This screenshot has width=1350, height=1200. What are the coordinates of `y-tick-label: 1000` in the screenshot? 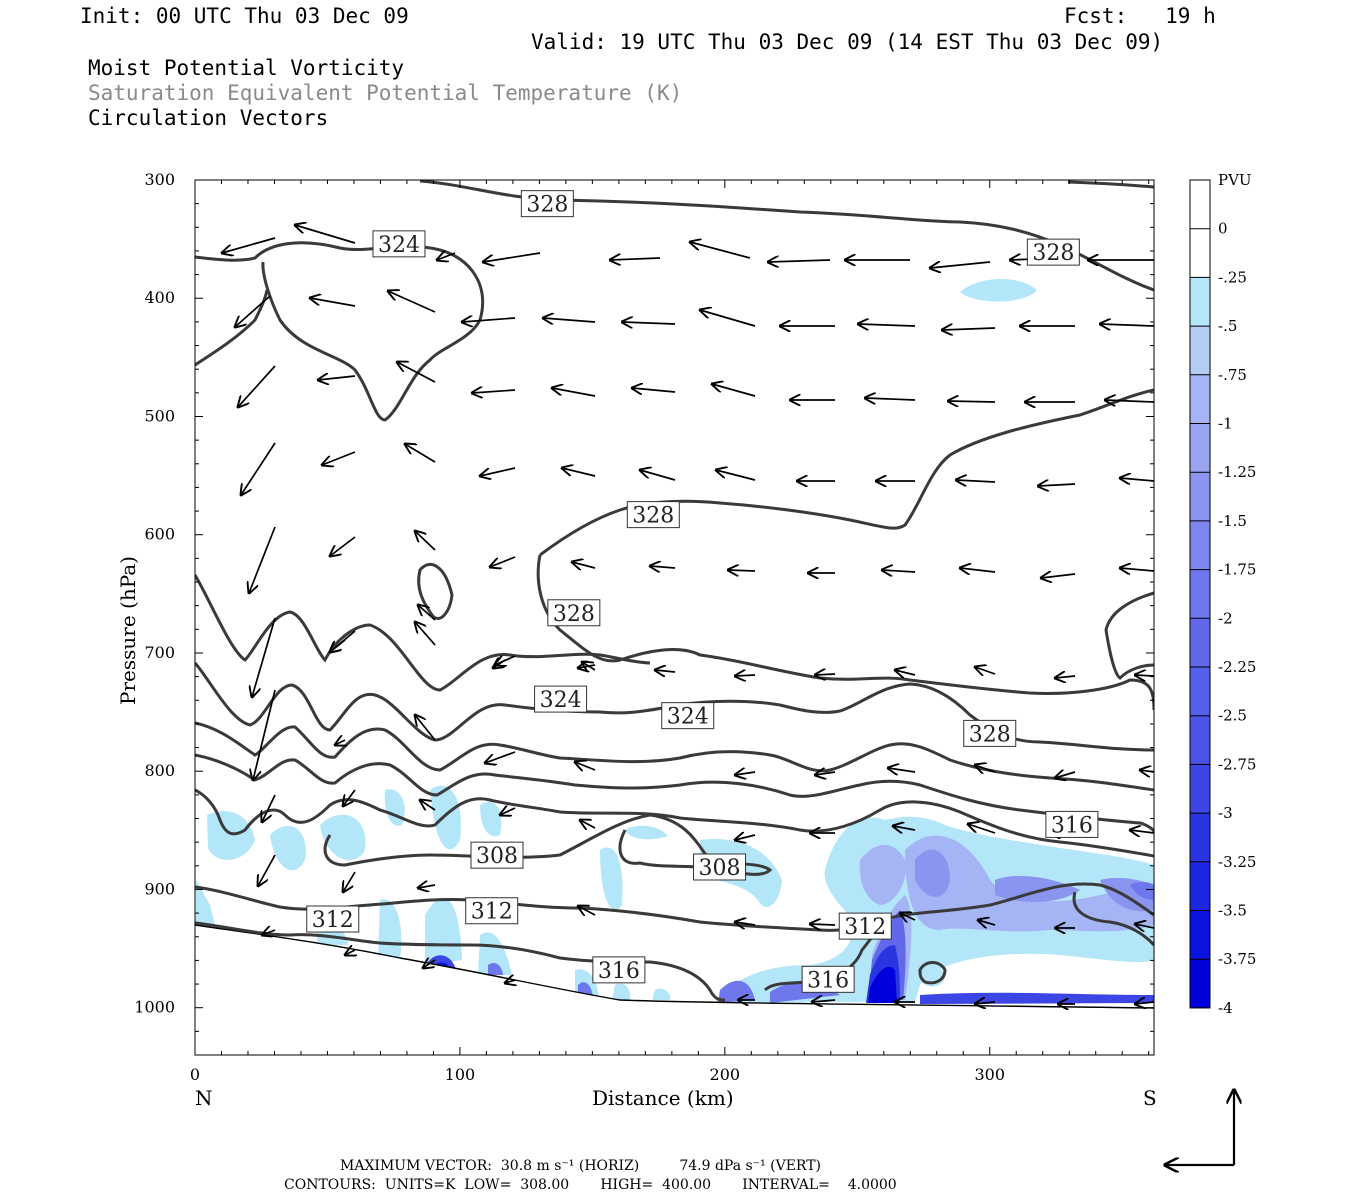 It's located at (154, 1007).